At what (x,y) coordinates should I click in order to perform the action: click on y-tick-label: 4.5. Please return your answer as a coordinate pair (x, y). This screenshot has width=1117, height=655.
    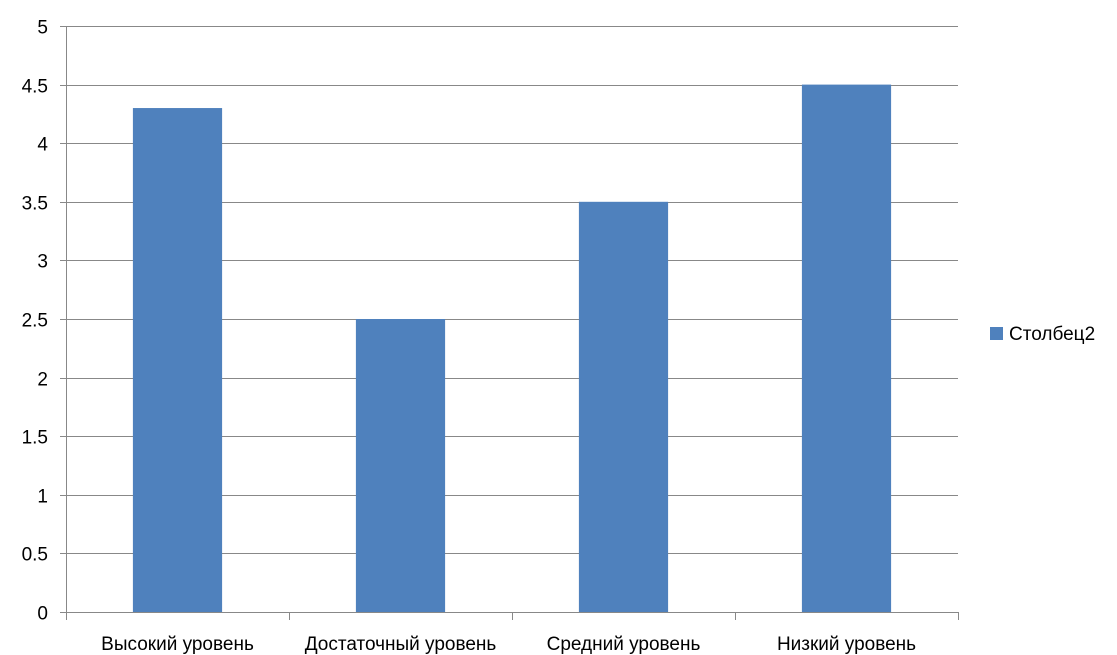
    Looking at the image, I should click on (35, 87).